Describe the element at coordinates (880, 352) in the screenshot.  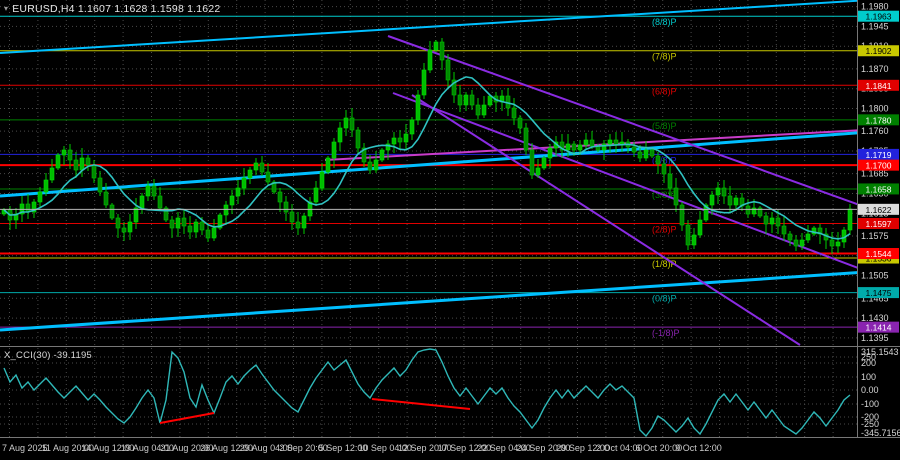
I see `cci-axis-label: 315.1543` at that location.